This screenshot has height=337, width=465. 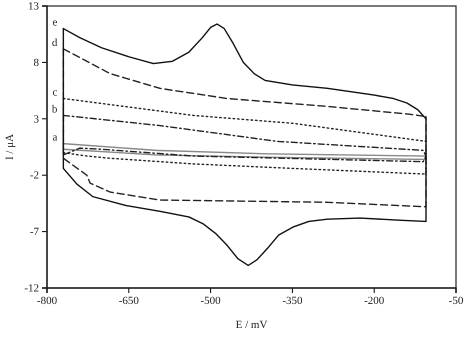 What do you see at coordinates (55, 22) in the screenshot?
I see `series-label: e` at bounding box center [55, 22].